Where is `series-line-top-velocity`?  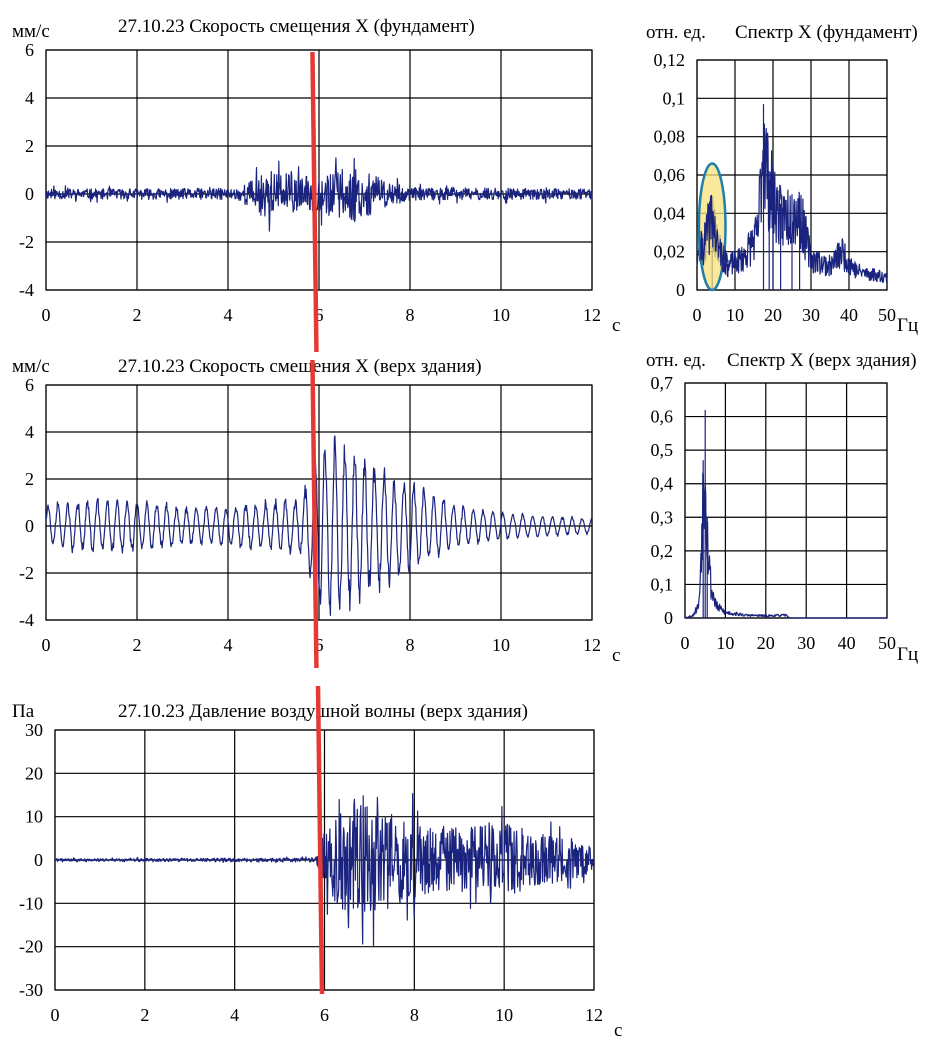 series-line-top-velocity is located at coordinates (319, 526).